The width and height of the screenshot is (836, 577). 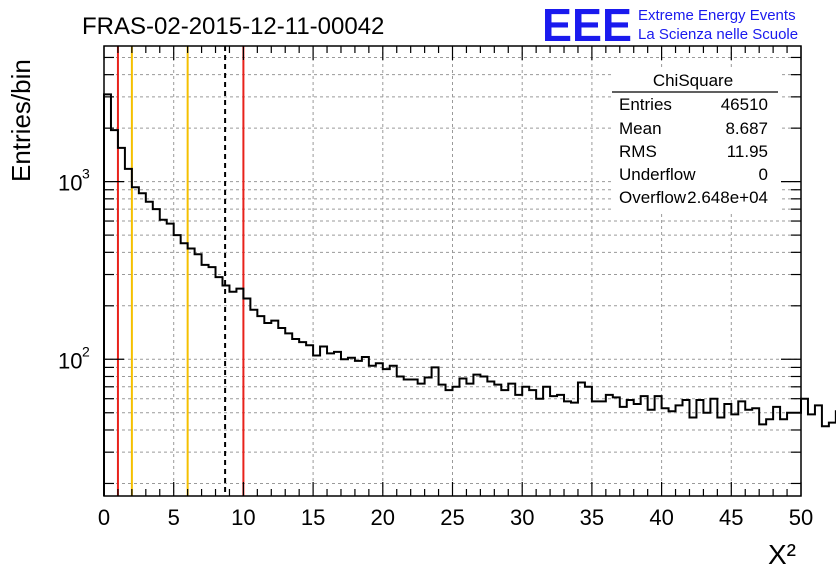 I want to click on stats-value-rms: 11.95, so click(x=747, y=151).